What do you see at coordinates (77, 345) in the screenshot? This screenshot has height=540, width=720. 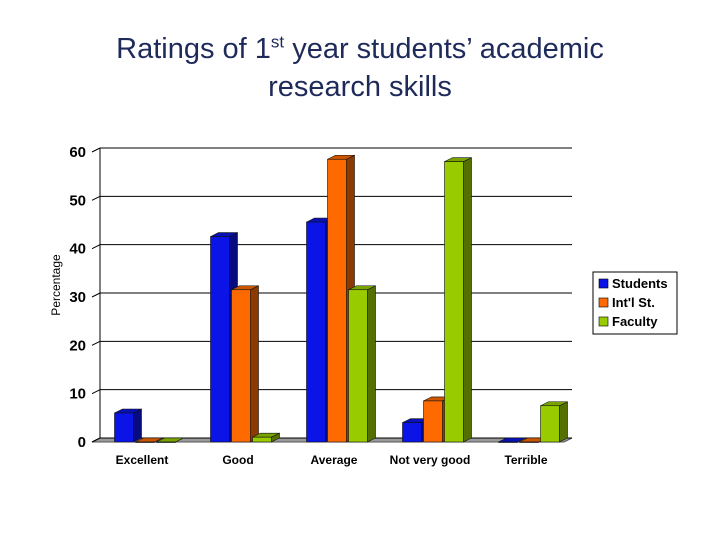 I see `y-tick-label: 20` at bounding box center [77, 345].